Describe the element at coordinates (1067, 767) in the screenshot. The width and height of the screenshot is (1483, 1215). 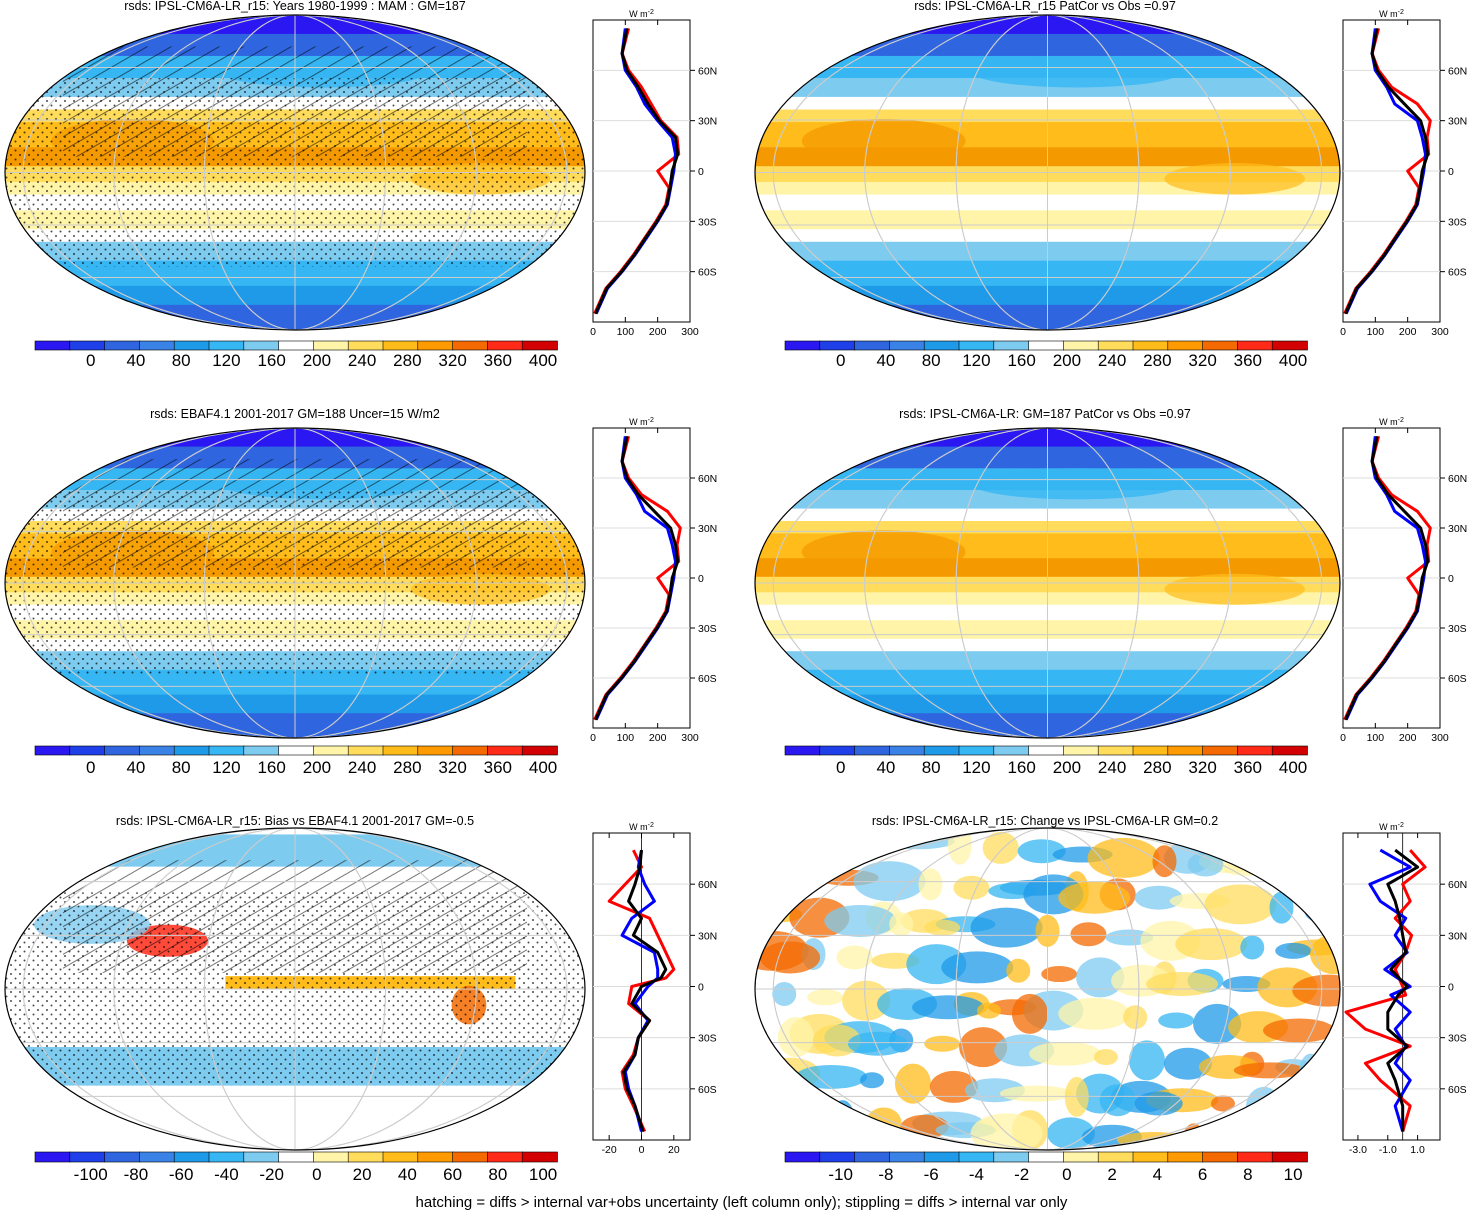
I see `colorbar-tick: 200` at that location.